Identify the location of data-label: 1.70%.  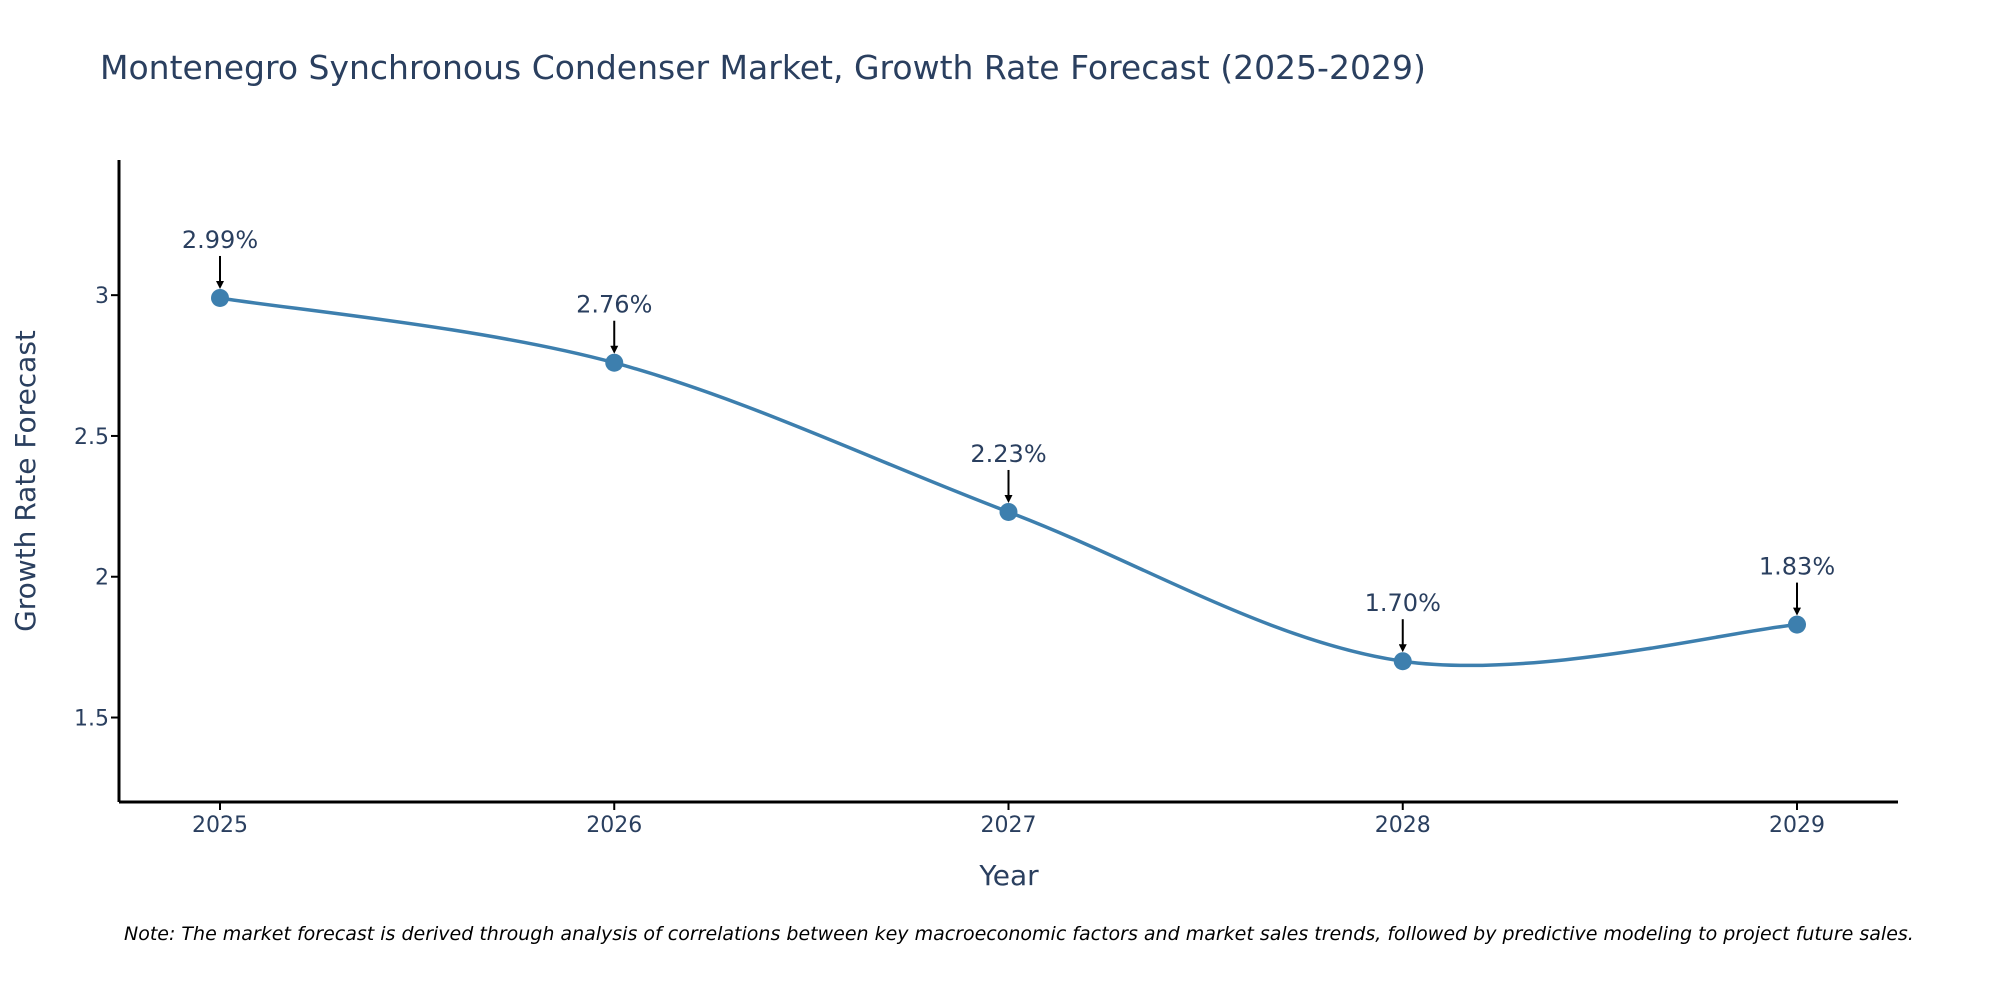
(1403, 603).